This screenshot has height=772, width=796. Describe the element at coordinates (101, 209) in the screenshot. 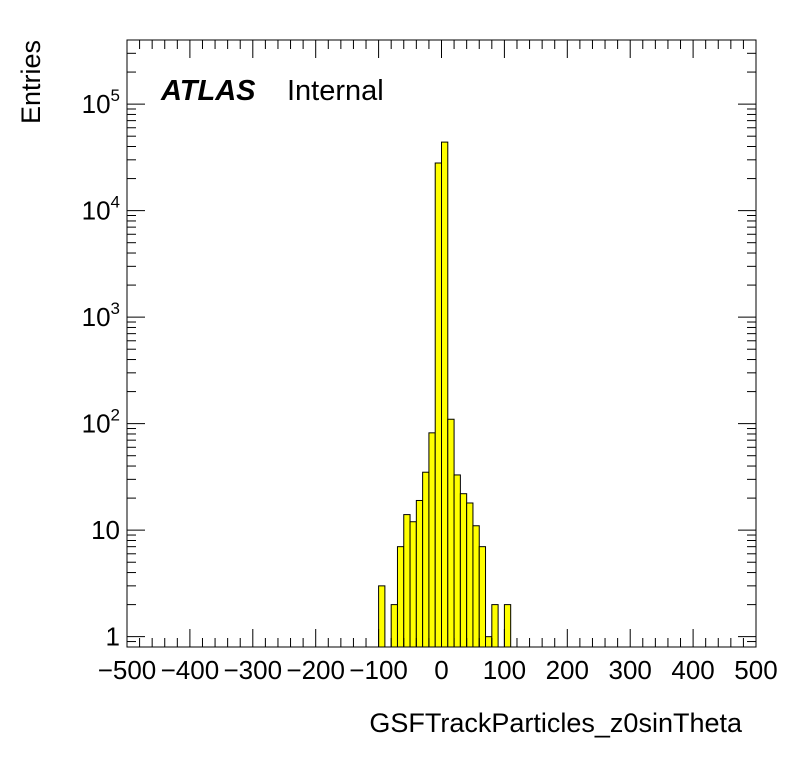

I see `y-tick-label: 10⁴` at that location.